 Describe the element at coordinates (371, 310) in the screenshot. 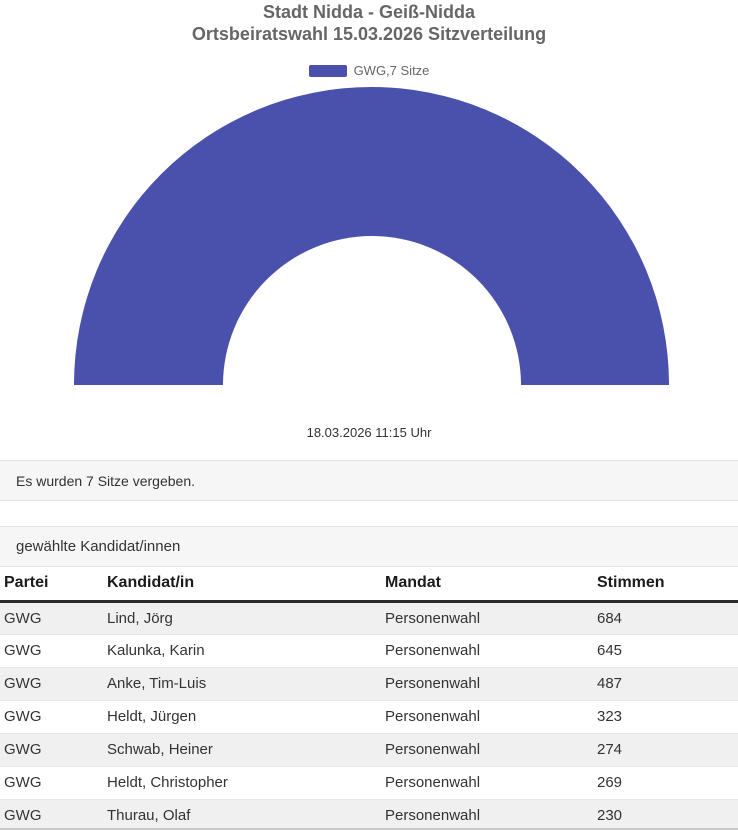

I see `donut-hole` at that location.